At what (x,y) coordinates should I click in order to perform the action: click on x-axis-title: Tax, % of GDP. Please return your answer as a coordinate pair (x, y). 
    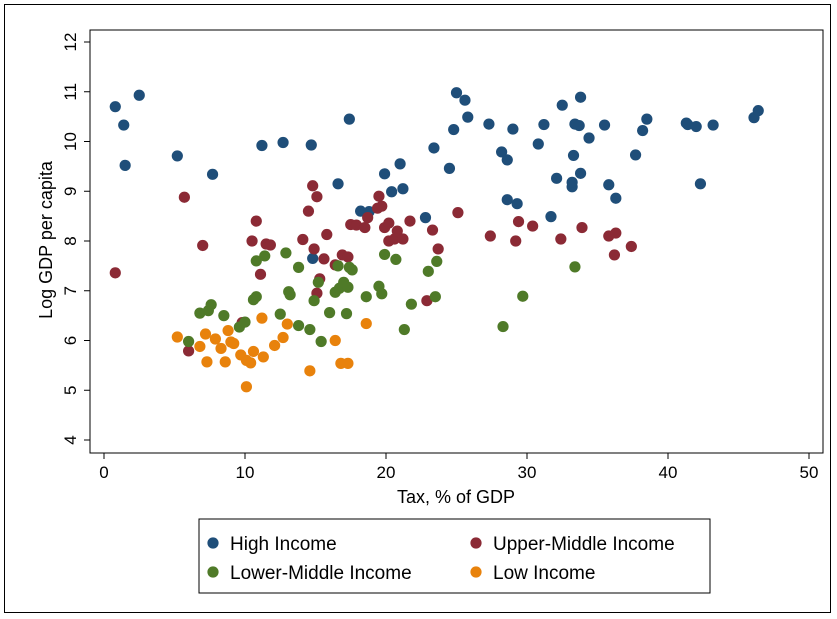
    Looking at the image, I should click on (456, 497).